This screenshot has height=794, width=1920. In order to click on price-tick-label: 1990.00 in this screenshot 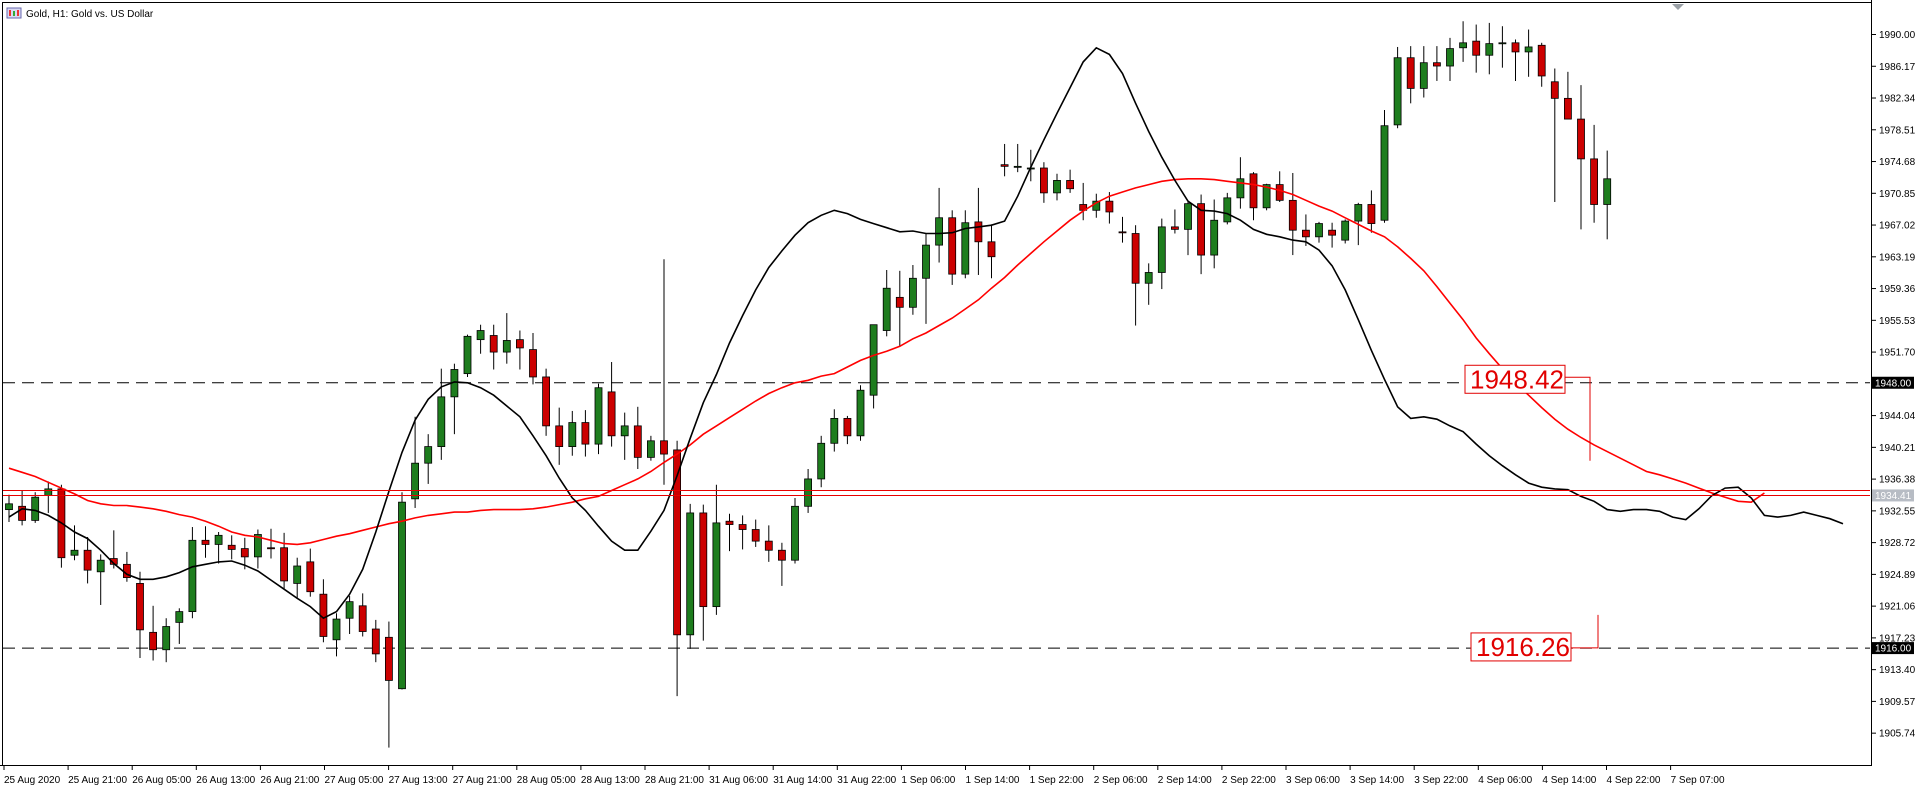, I will do `click(1897, 35)`.